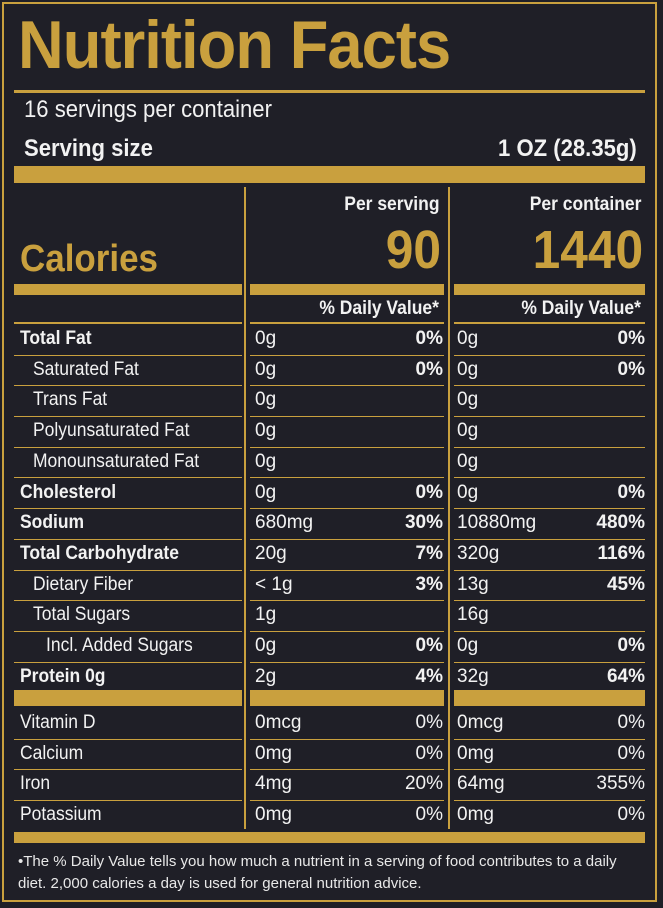  What do you see at coordinates (128, 698) in the screenshot?
I see `vitamin-bar-left` at bounding box center [128, 698].